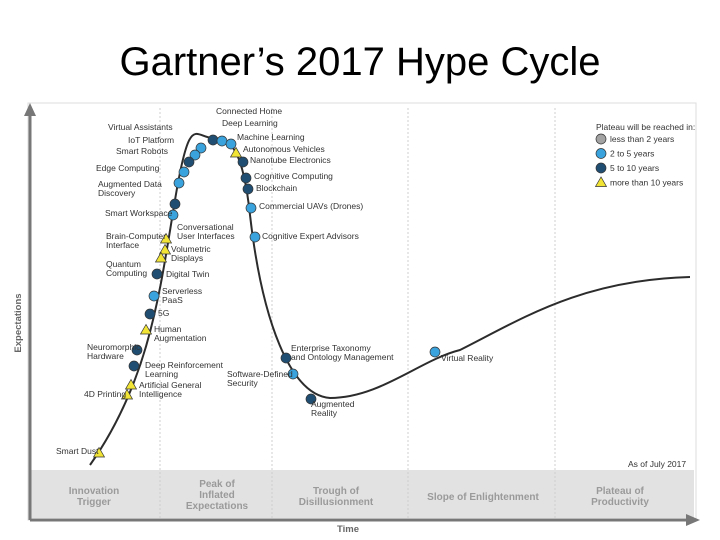 The image size is (720, 540). I want to click on artificial-general-intelligence-marker, so click(131, 384).